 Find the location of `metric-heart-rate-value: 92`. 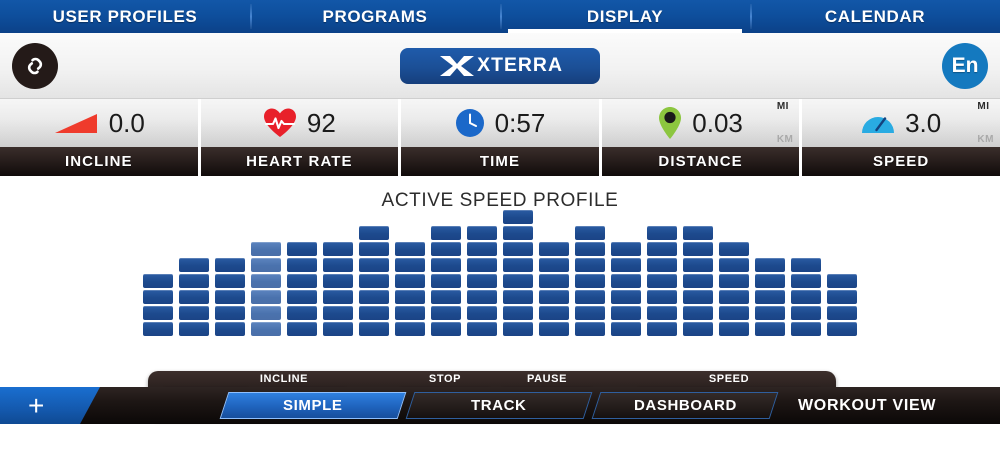

metric-heart-rate-value: 92 is located at coordinates (321, 122).